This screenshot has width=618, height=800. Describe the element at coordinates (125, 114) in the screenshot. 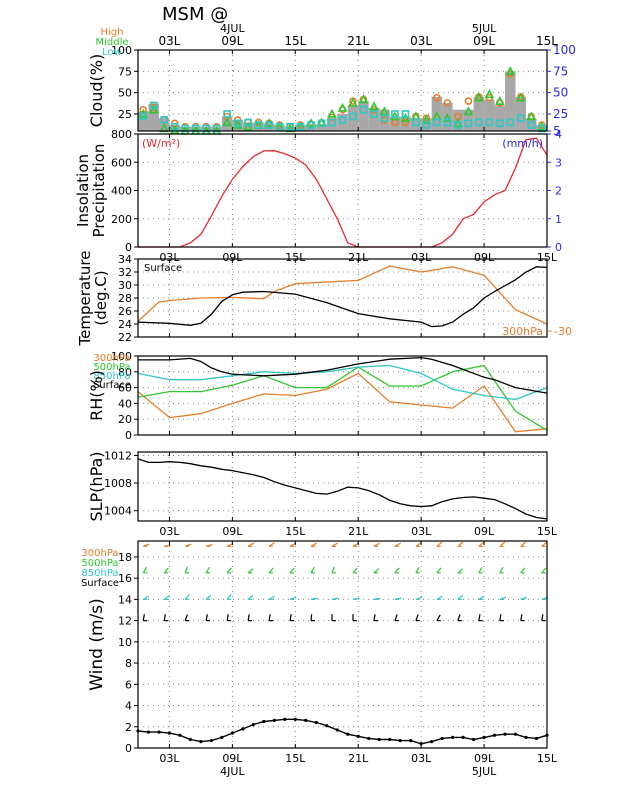

I see `cloud-ytick-label: 25` at that location.